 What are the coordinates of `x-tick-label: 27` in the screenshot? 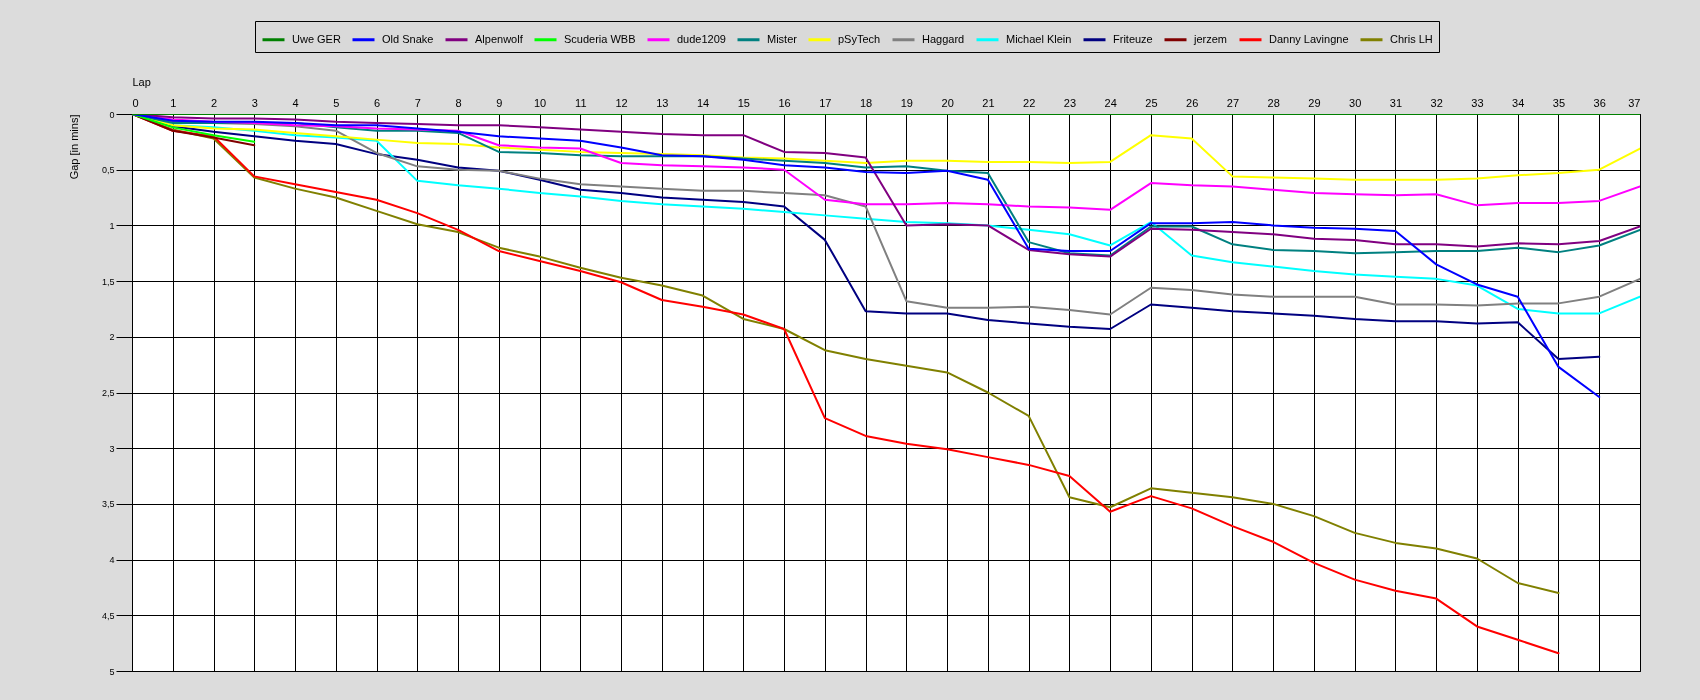 It's located at (1233, 102).